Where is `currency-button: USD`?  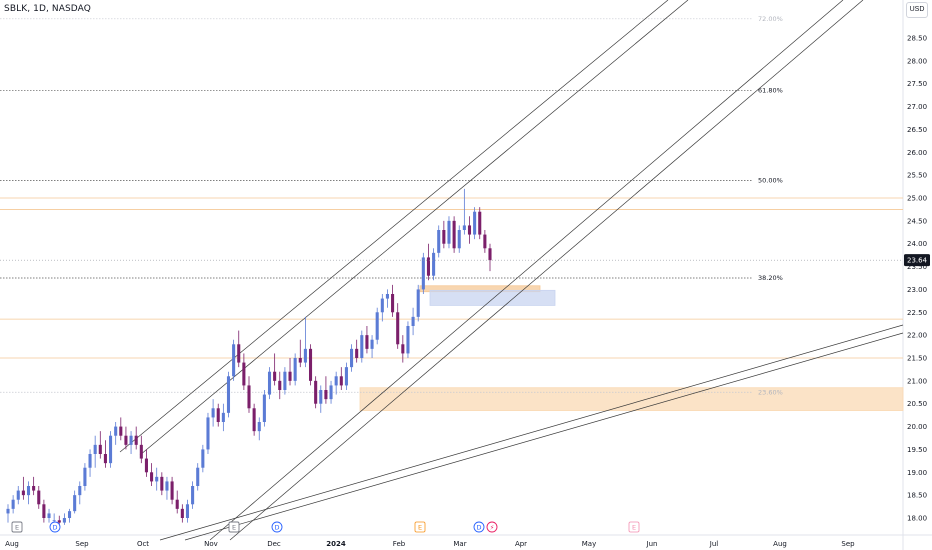
currency-button: USD is located at coordinates (917, 10).